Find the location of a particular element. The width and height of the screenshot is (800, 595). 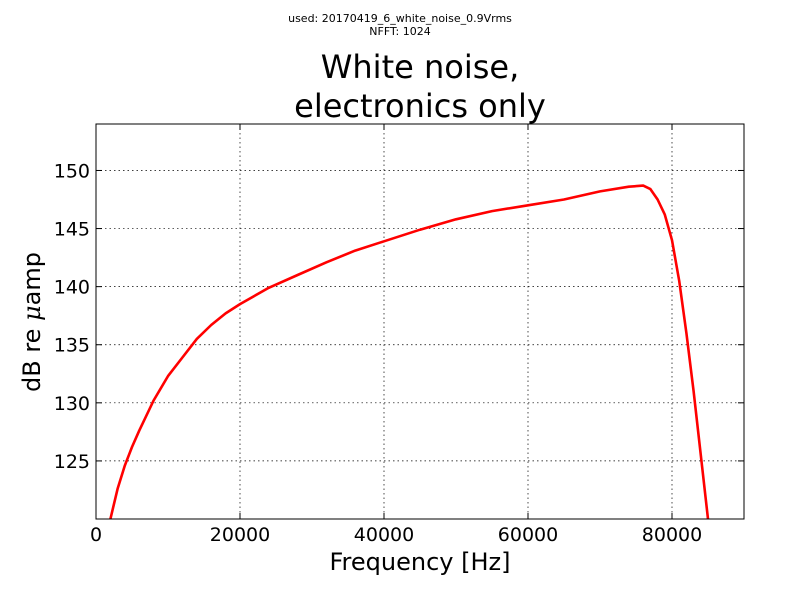

y-axis-label: dB re μamp is located at coordinates (32, 322).